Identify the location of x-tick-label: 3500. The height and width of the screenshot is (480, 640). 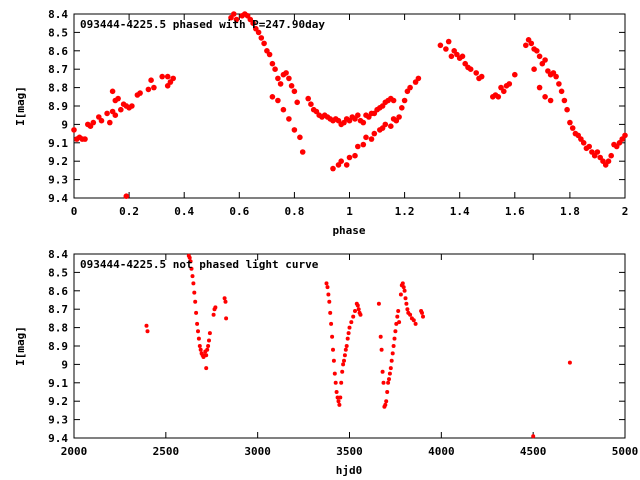
(349, 451).